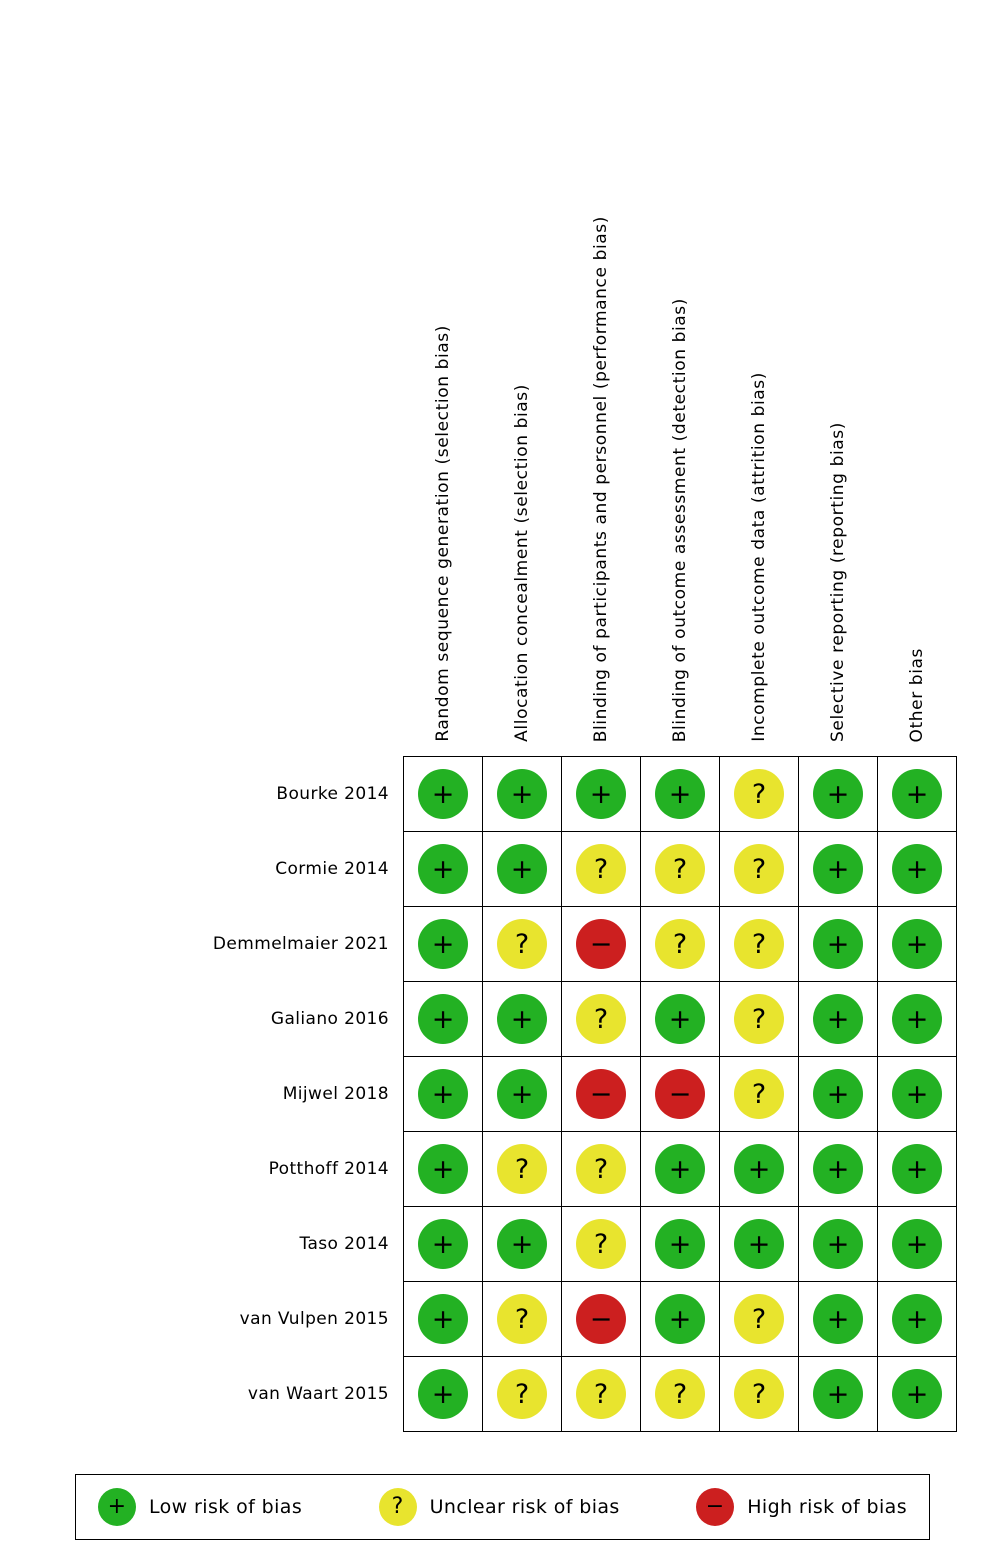 This screenshot has width=993, height=1568. Describe the element at coordinates (827, 1507) in the screenshot. I see `legend-label-high: High risk of bias` at that location.